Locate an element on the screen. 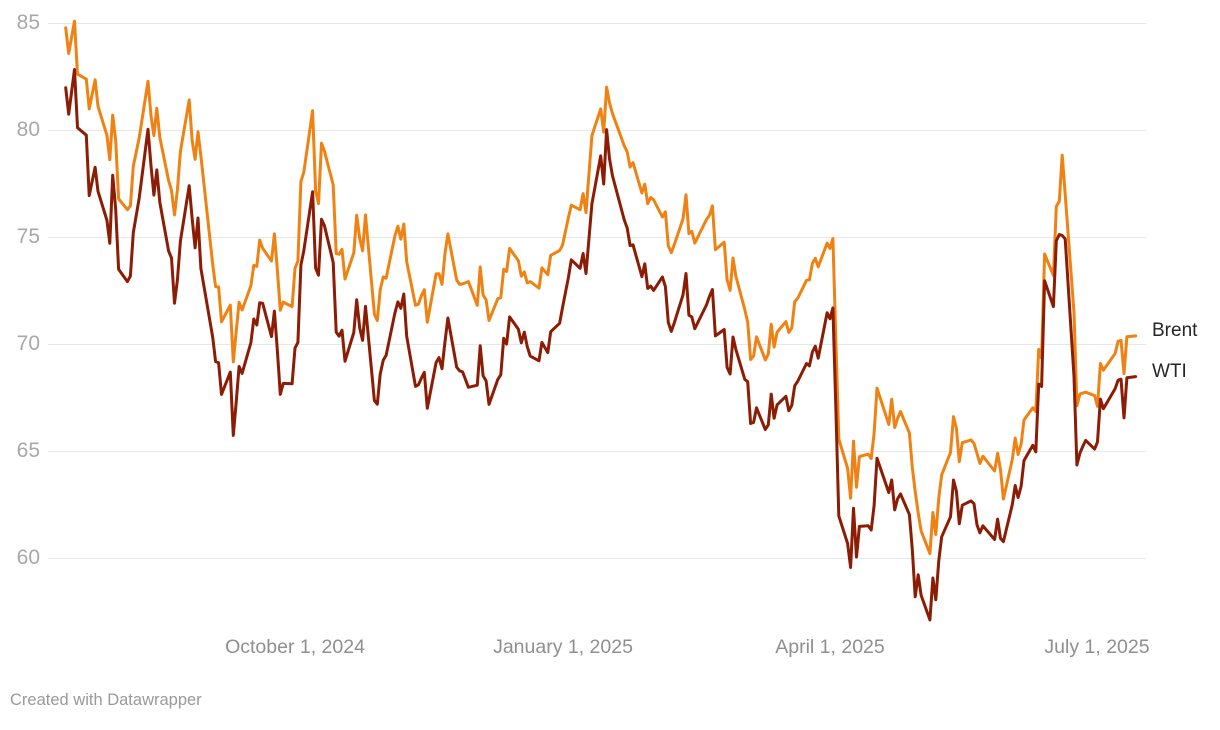 The width and height of the screenshot is (1220, 730). y-tick-label: 70 is located at coordinates (28, 343).